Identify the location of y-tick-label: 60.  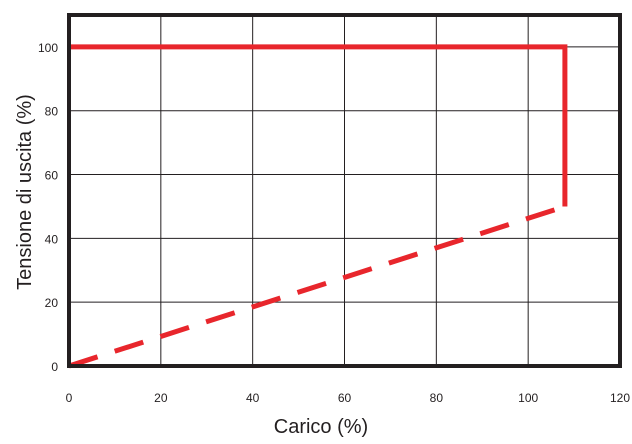
(52, 176).